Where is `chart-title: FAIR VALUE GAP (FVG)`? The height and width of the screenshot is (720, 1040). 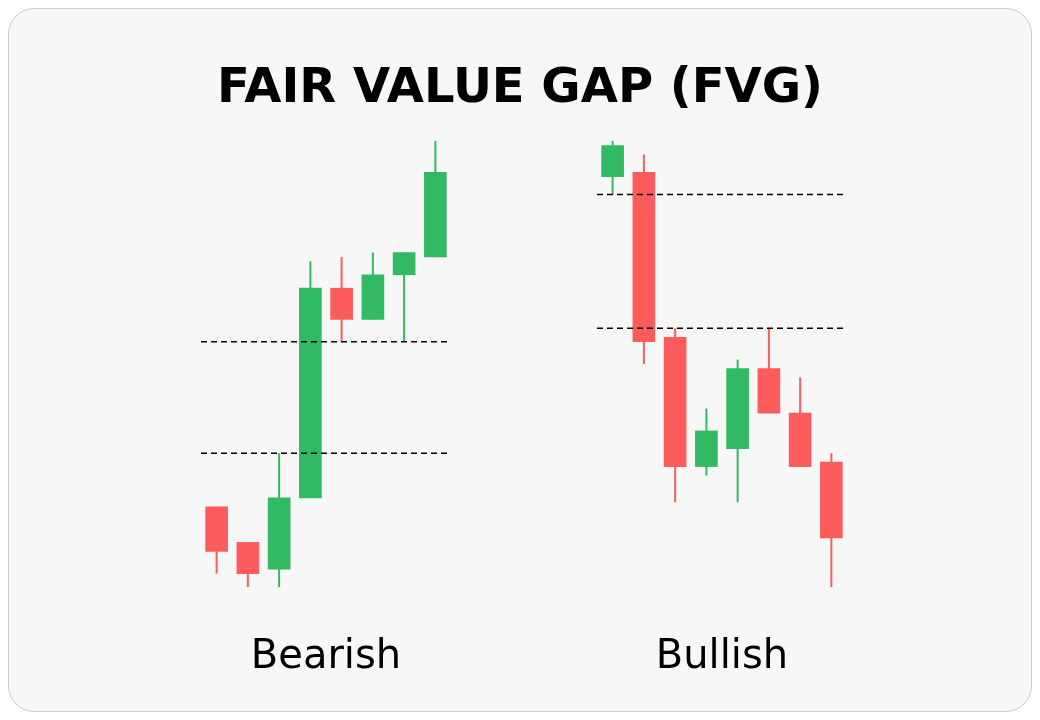
chart-title: FAIR VALUE GAP (FVG) is located at coordinates (520, 85).